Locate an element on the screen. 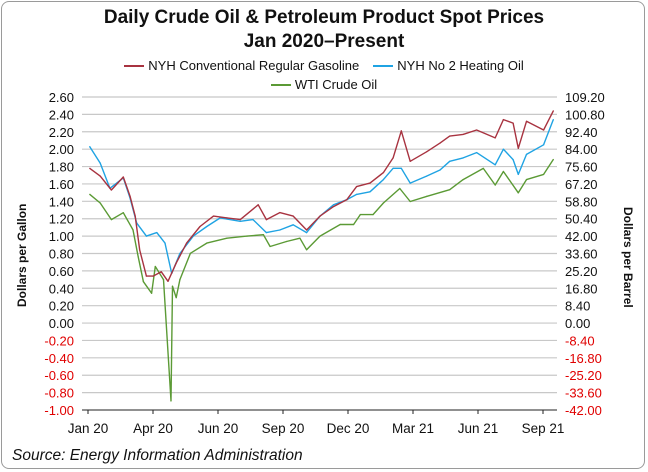  y-tick-label-left: 0.60 is located at coordinates (61, 271).